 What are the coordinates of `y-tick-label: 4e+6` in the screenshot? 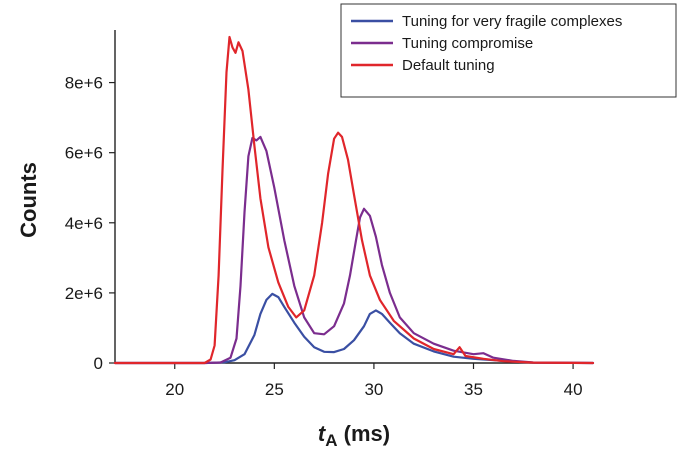 It's located at (84, 223).